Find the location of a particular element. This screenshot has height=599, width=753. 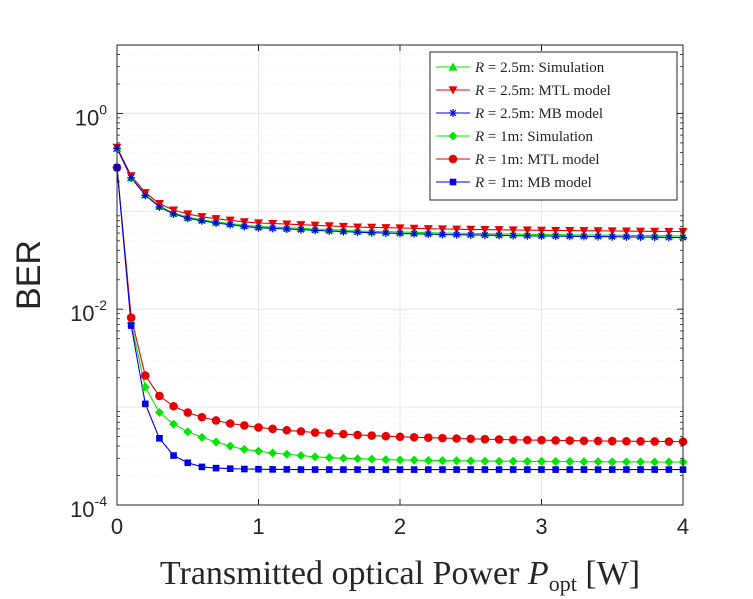

y-tick-label-exponent: -2 is located at coordinates (101, 305).